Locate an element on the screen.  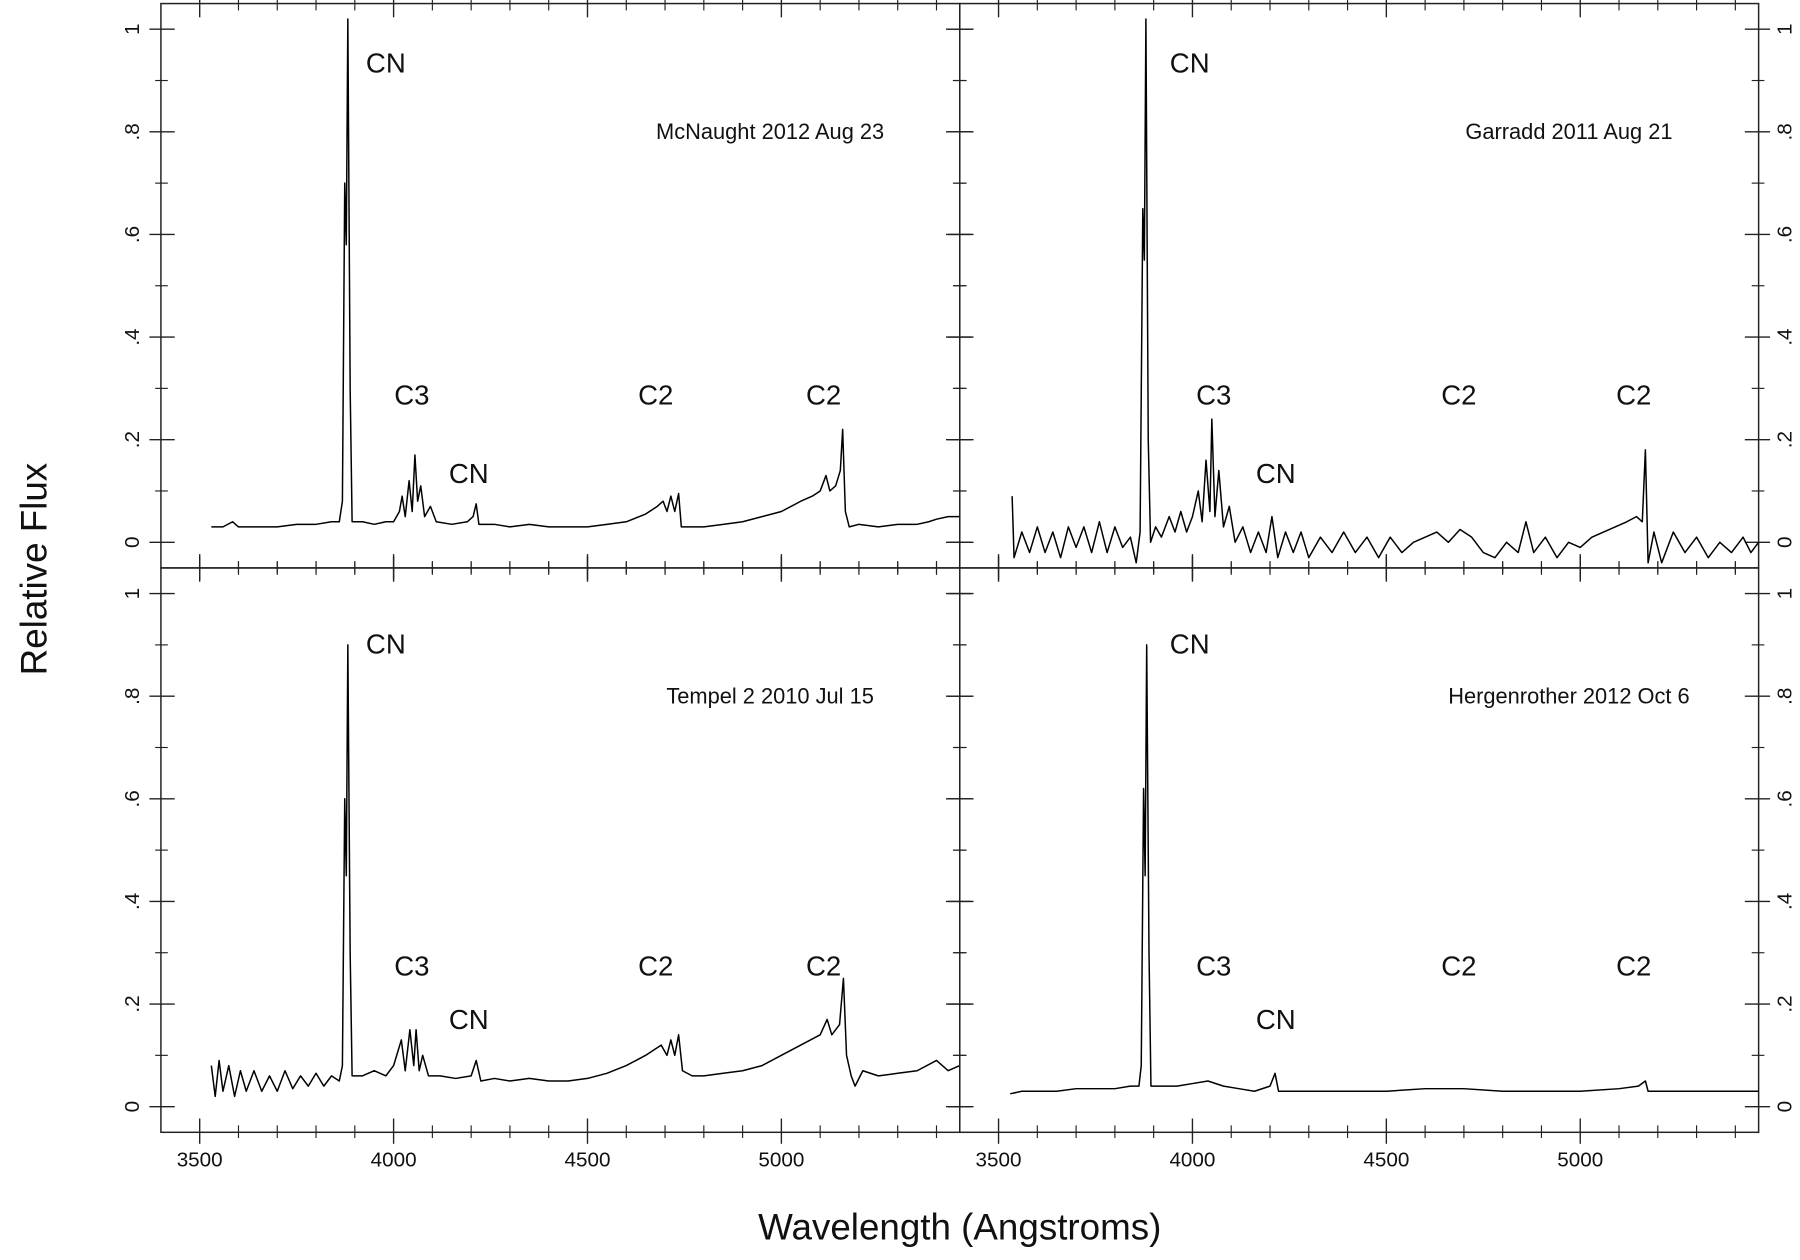
spectrum-line is located at coordinates (1384, 869).